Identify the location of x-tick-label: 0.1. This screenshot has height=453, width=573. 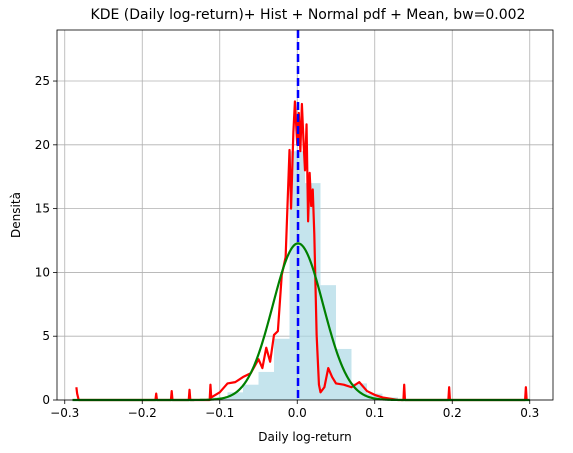
(374, 413).